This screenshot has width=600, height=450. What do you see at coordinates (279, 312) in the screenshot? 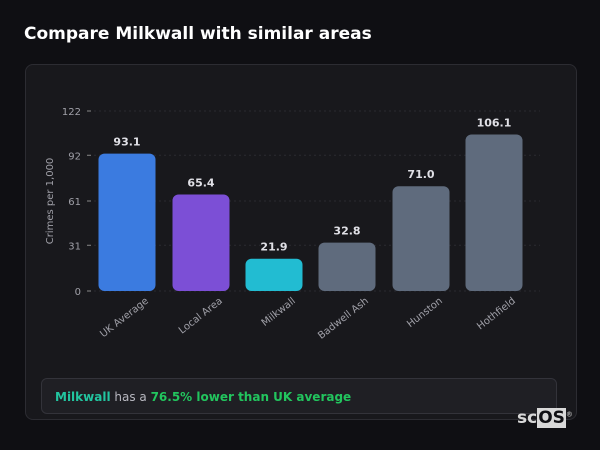
I see `x-tick-label: Milkwall` at bounding box center [279, 312].